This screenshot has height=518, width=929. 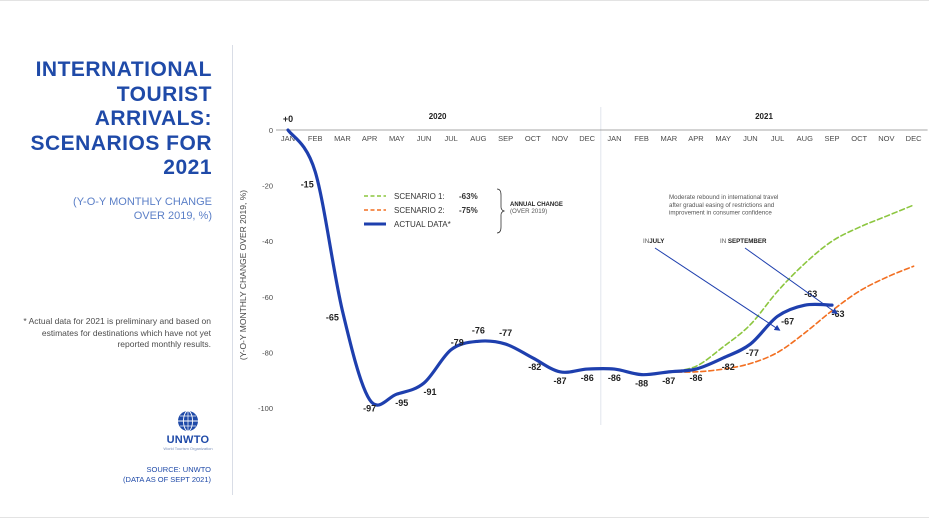 I want to click on globe-icon, so click(x=188, y=421).